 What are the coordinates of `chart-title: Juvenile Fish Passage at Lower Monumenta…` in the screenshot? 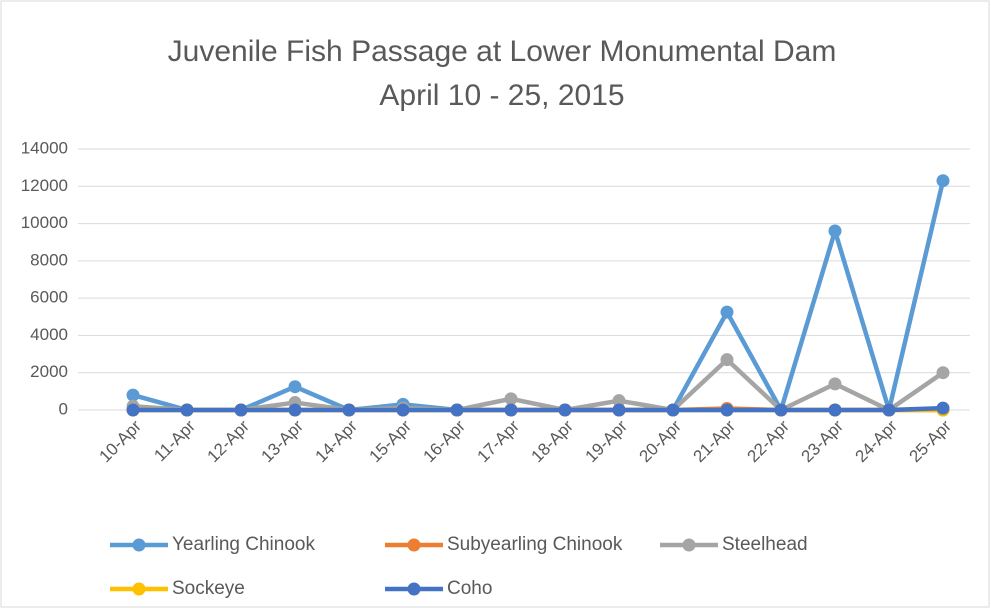 It's located at (502, 51).